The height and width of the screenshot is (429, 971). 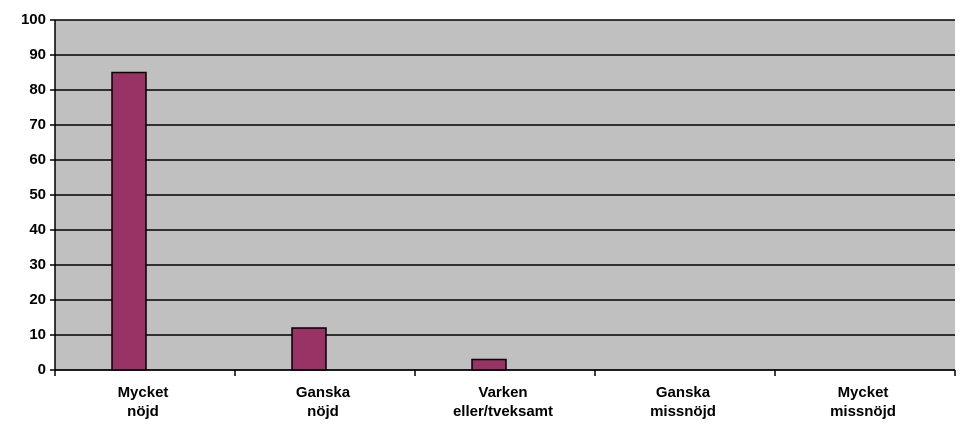 I want to click on x-tick-label: Mycket nöjd, so click(x=143, y=402).